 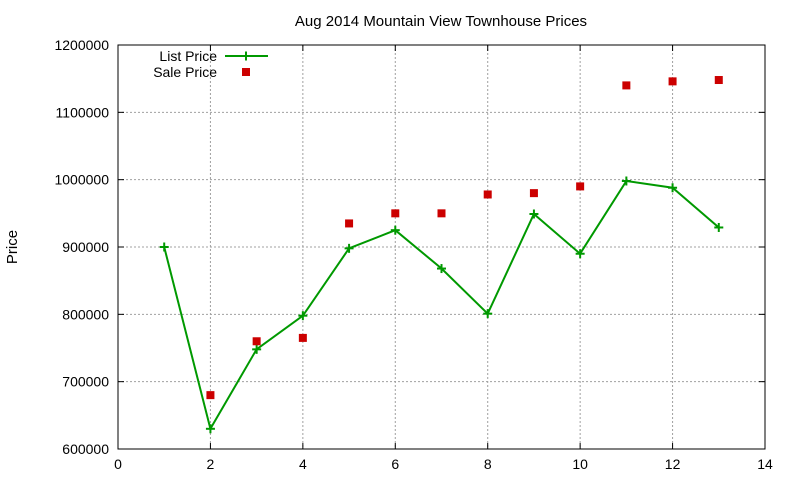 What do you see at coordinates (211, 464) in the screenshot?
I see `x-tick-label: 2` at bounding box center [211, 464].